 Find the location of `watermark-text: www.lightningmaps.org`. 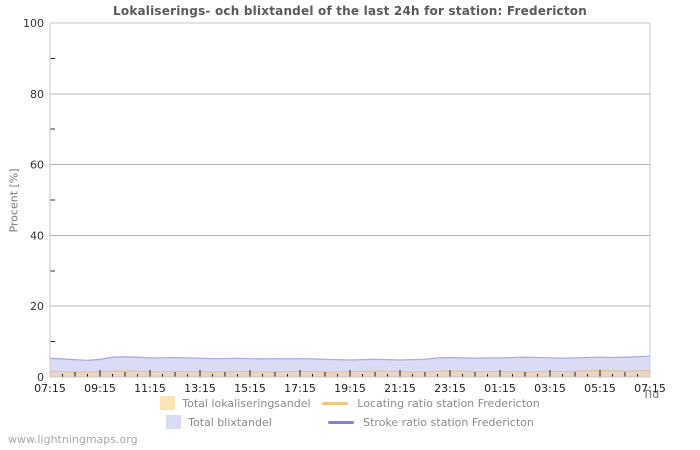

watermark-text: www.lightningmaps.org is located at coordinates (73, 439).